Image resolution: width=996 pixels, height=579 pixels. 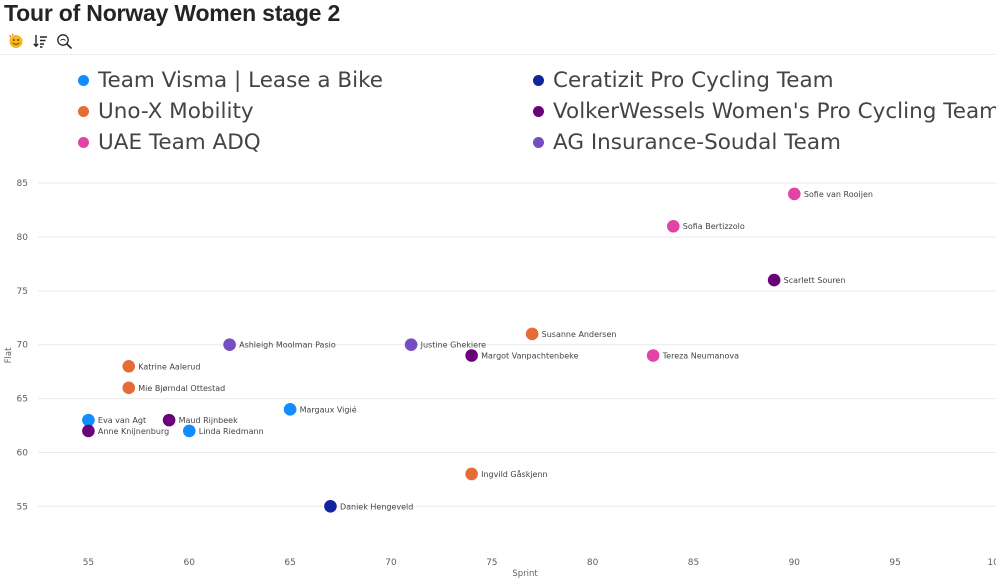 What do you see at coordinates (22, 507) in the screenshot?
I see `y-tick-label: 55` at bounding box center [22, 507].